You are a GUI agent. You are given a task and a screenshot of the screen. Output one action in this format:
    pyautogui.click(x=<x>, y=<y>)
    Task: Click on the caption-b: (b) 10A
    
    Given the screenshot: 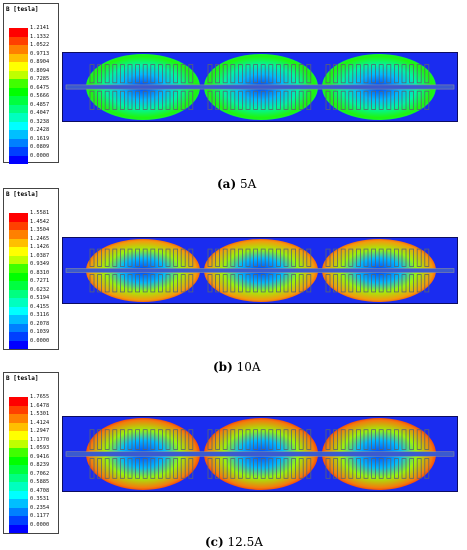 What is the action you would take?
    pyautogui.click(x=237, y=367)
    